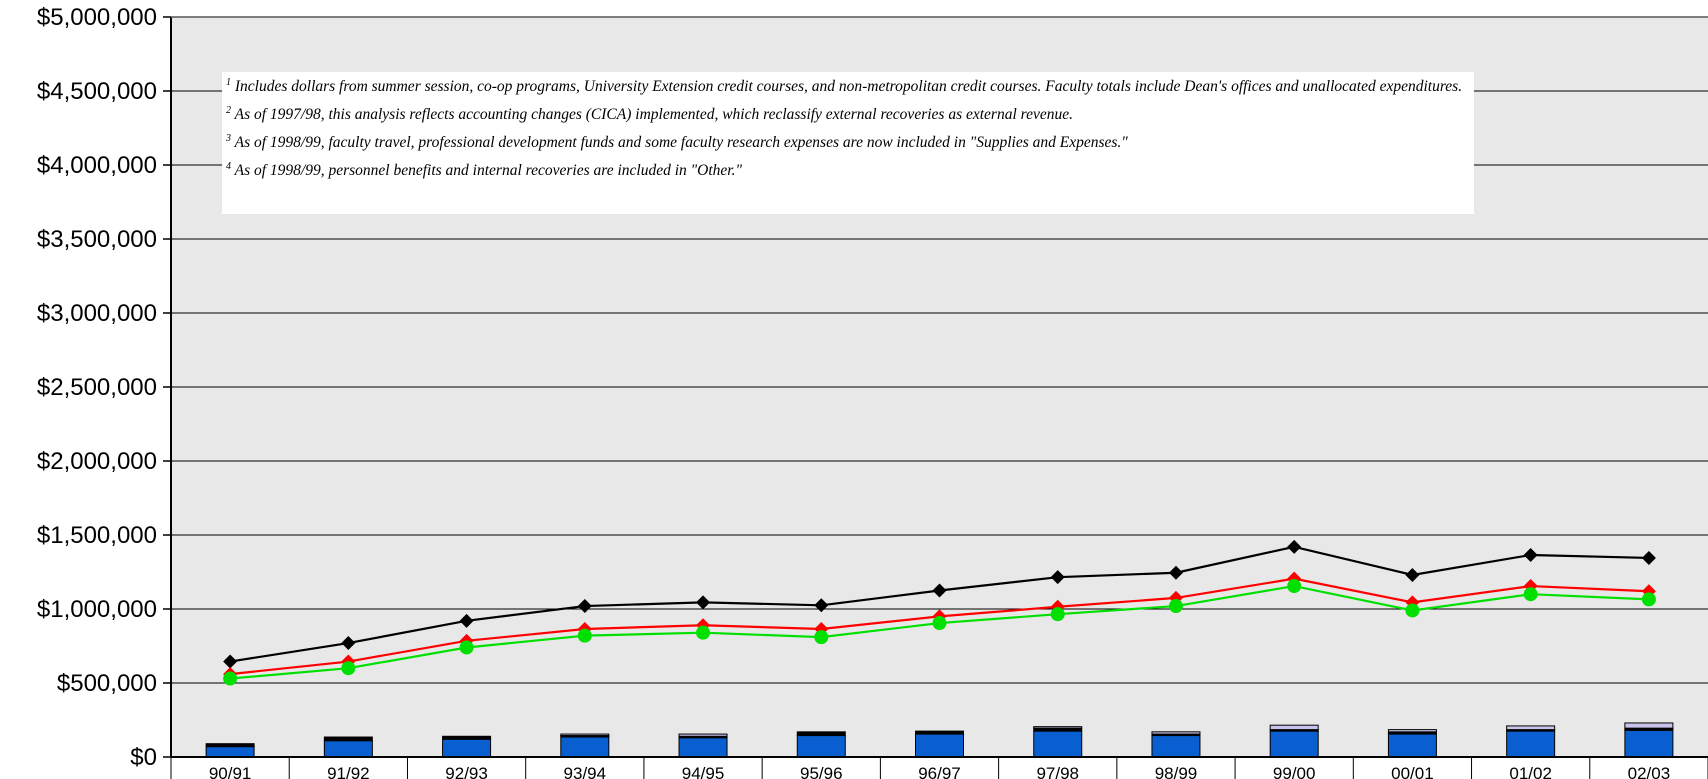  I want to click on x-category-label: 92/93, so click(466, 771).